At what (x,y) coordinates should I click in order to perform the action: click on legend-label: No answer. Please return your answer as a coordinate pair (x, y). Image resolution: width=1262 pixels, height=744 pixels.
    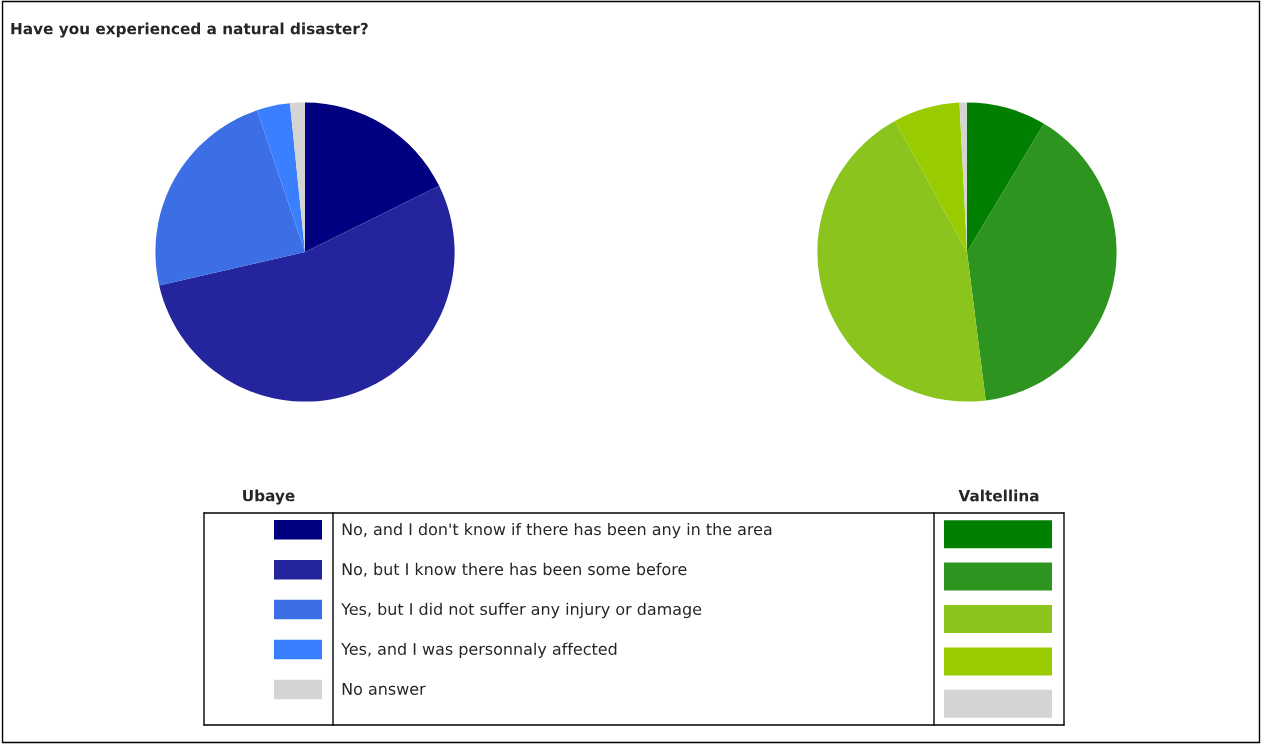
    Looking at the image, I should click on (384, 689).